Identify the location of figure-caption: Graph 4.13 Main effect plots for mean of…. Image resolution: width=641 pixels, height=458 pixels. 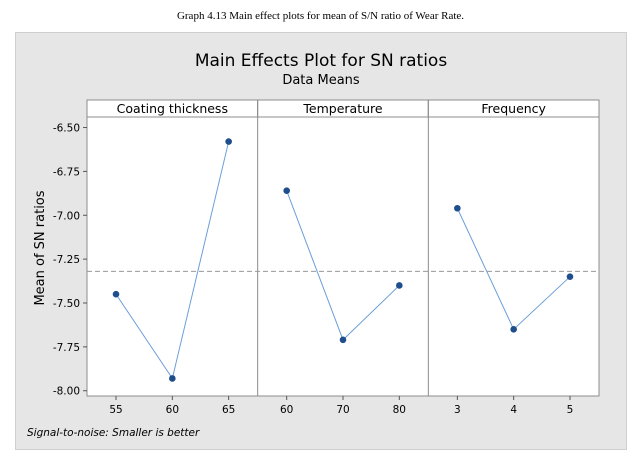
(320, 16).